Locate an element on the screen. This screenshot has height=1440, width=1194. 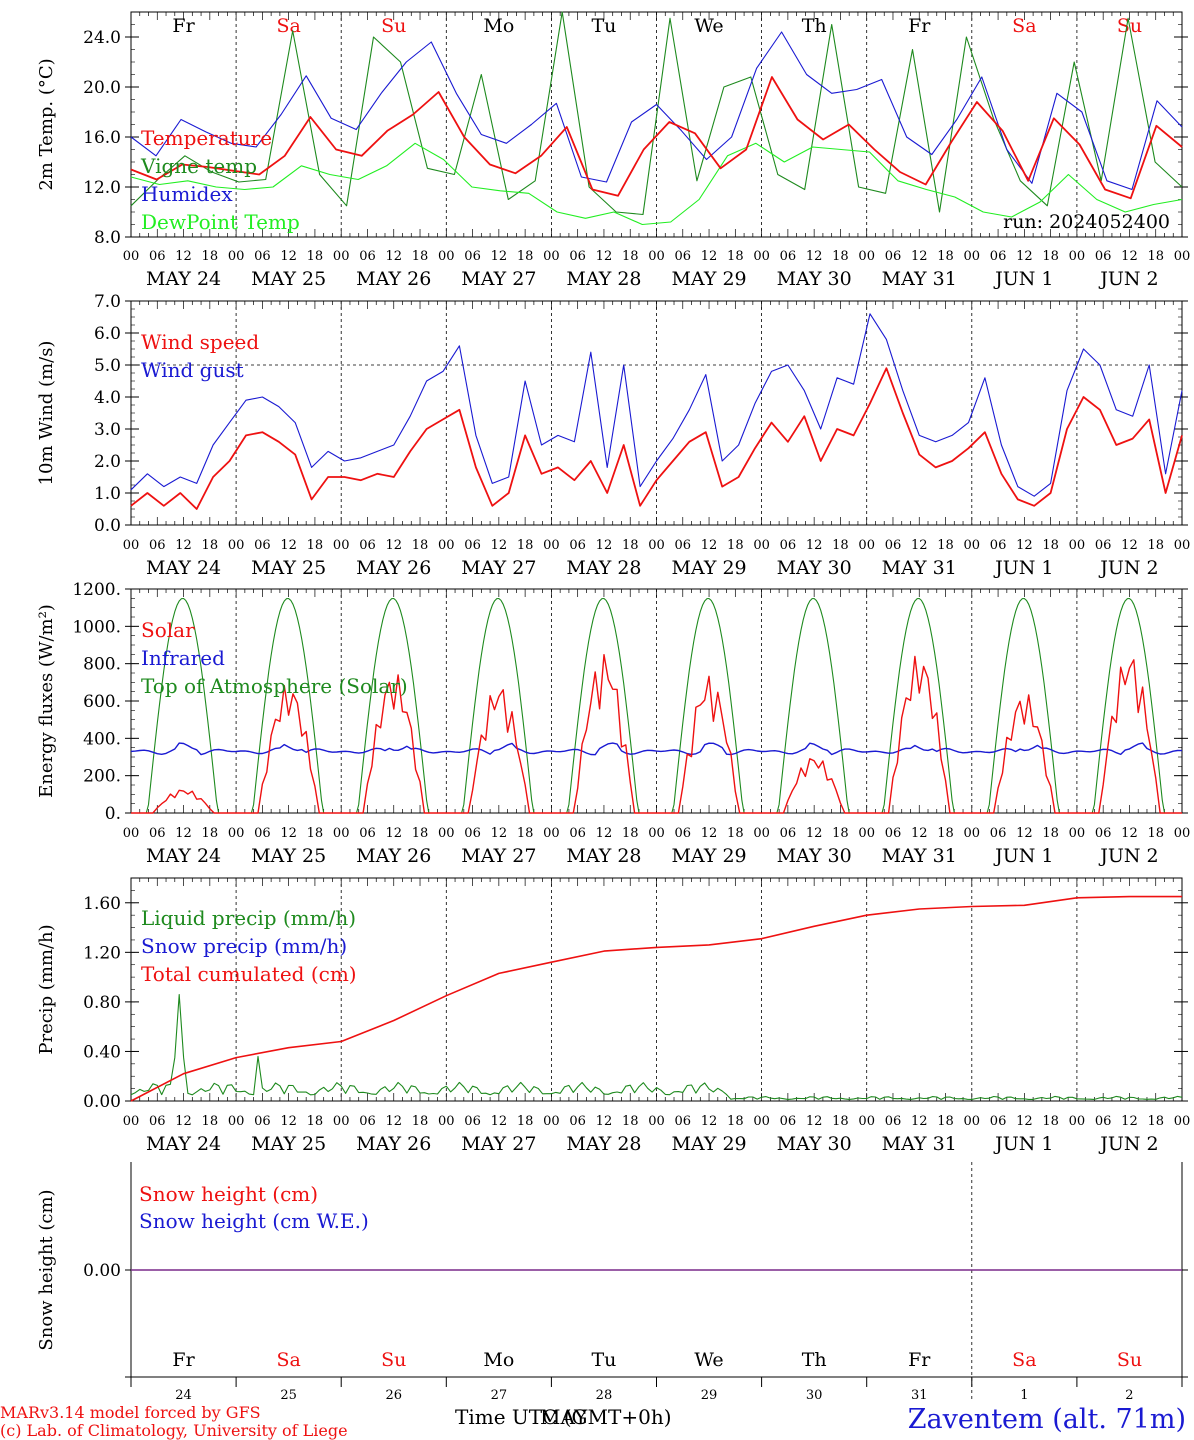
series-line-temperature is located at coordinates (656, 138).